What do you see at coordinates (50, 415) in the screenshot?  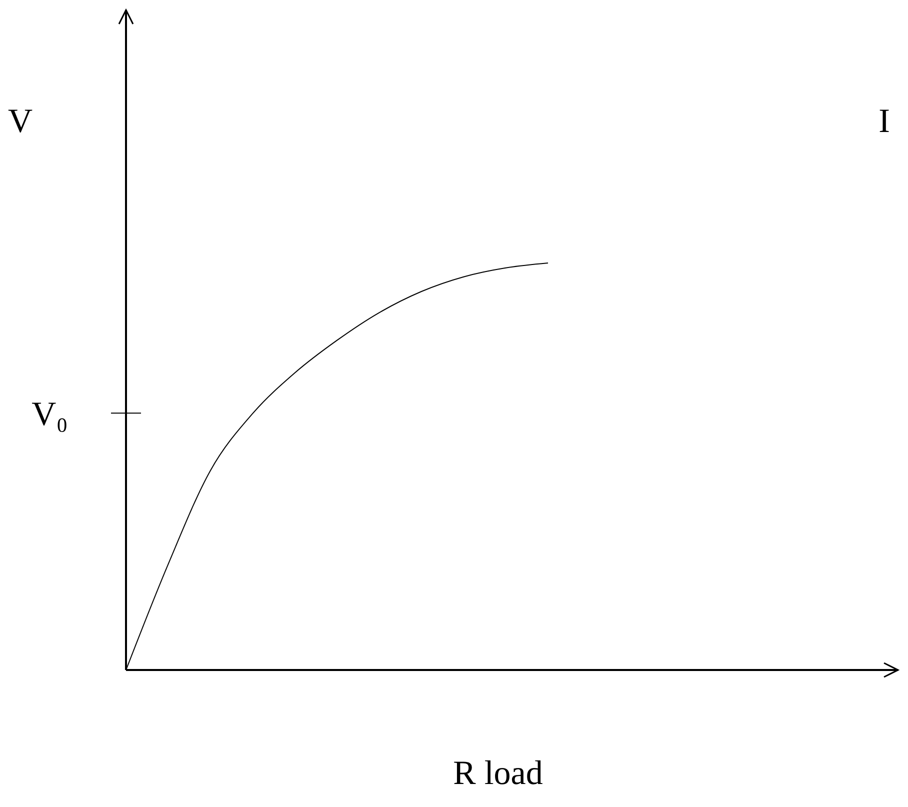 I see `ref-line-label: V₀` at bounding box center [50, 415].